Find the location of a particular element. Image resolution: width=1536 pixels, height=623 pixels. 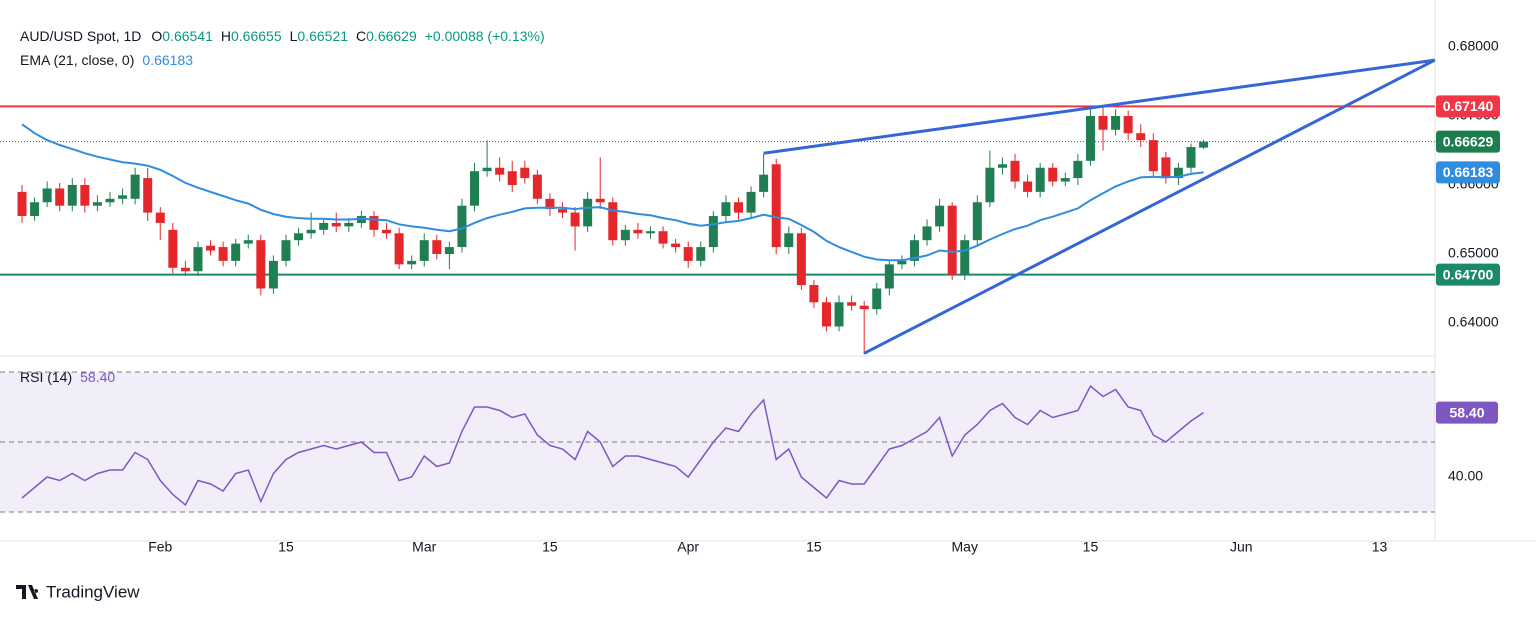

ema-name: EMA (21, close, 0) is located at coordinates (77, 60).